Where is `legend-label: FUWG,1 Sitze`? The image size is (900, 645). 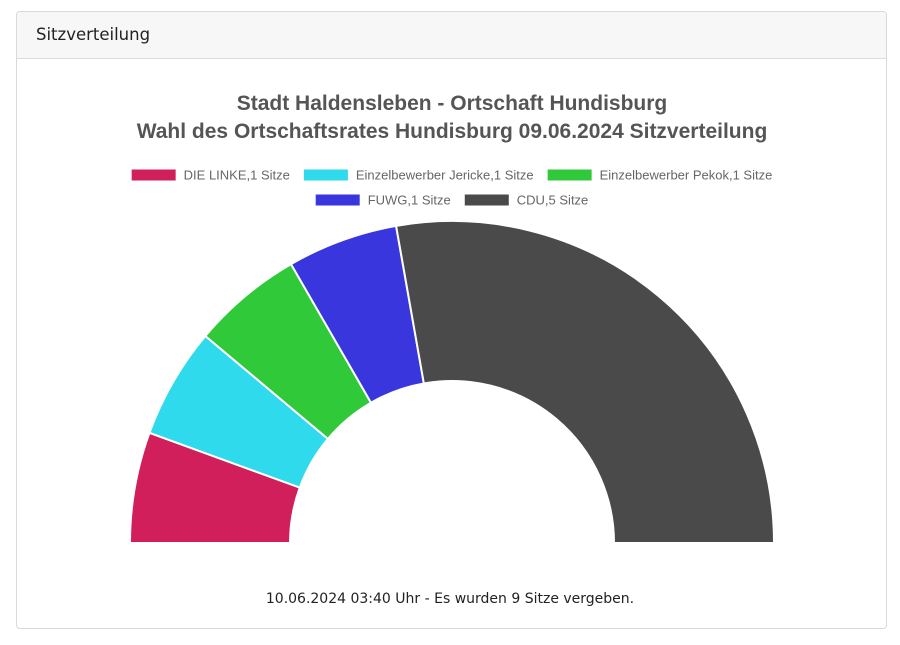 legend-label: FUWG,1 Sitze is located at coordinates (409, 200).